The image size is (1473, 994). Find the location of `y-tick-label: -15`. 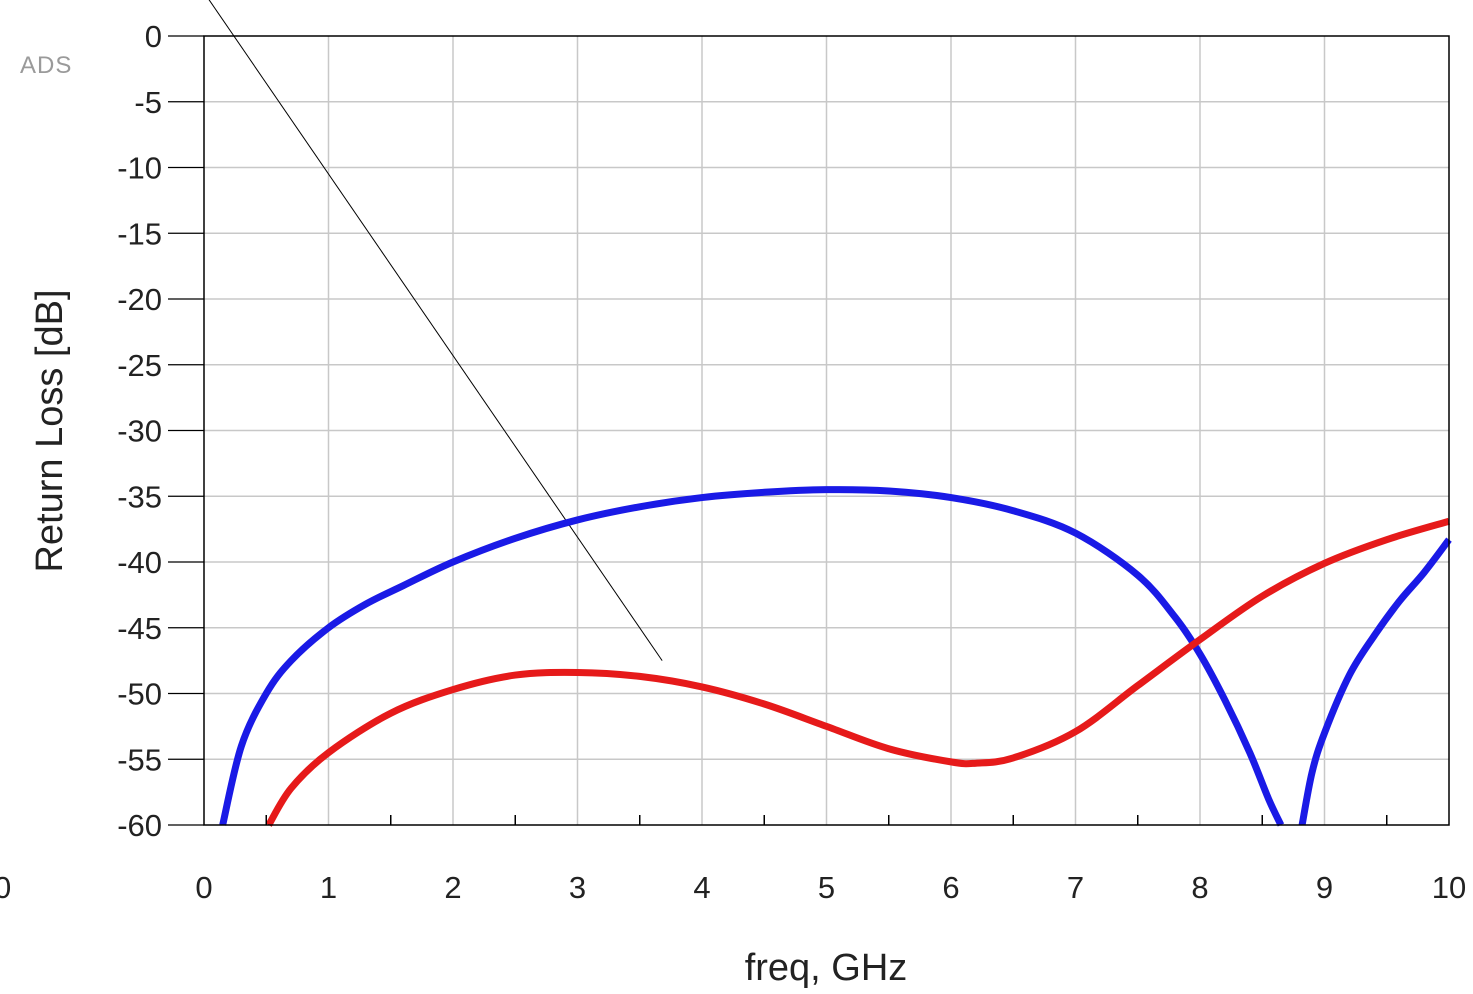

y-tick-label: -15 is located at coordinates (139, 233).